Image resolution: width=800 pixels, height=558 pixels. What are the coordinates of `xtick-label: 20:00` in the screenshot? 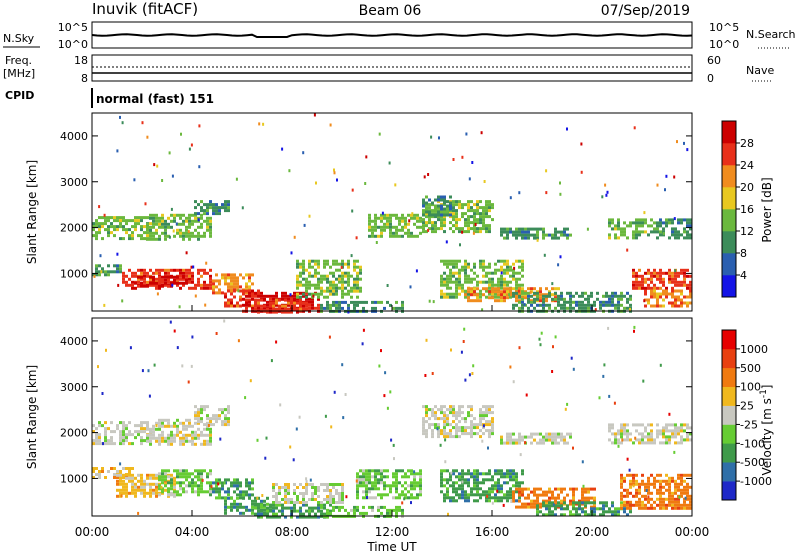 It's located at (592, 532).